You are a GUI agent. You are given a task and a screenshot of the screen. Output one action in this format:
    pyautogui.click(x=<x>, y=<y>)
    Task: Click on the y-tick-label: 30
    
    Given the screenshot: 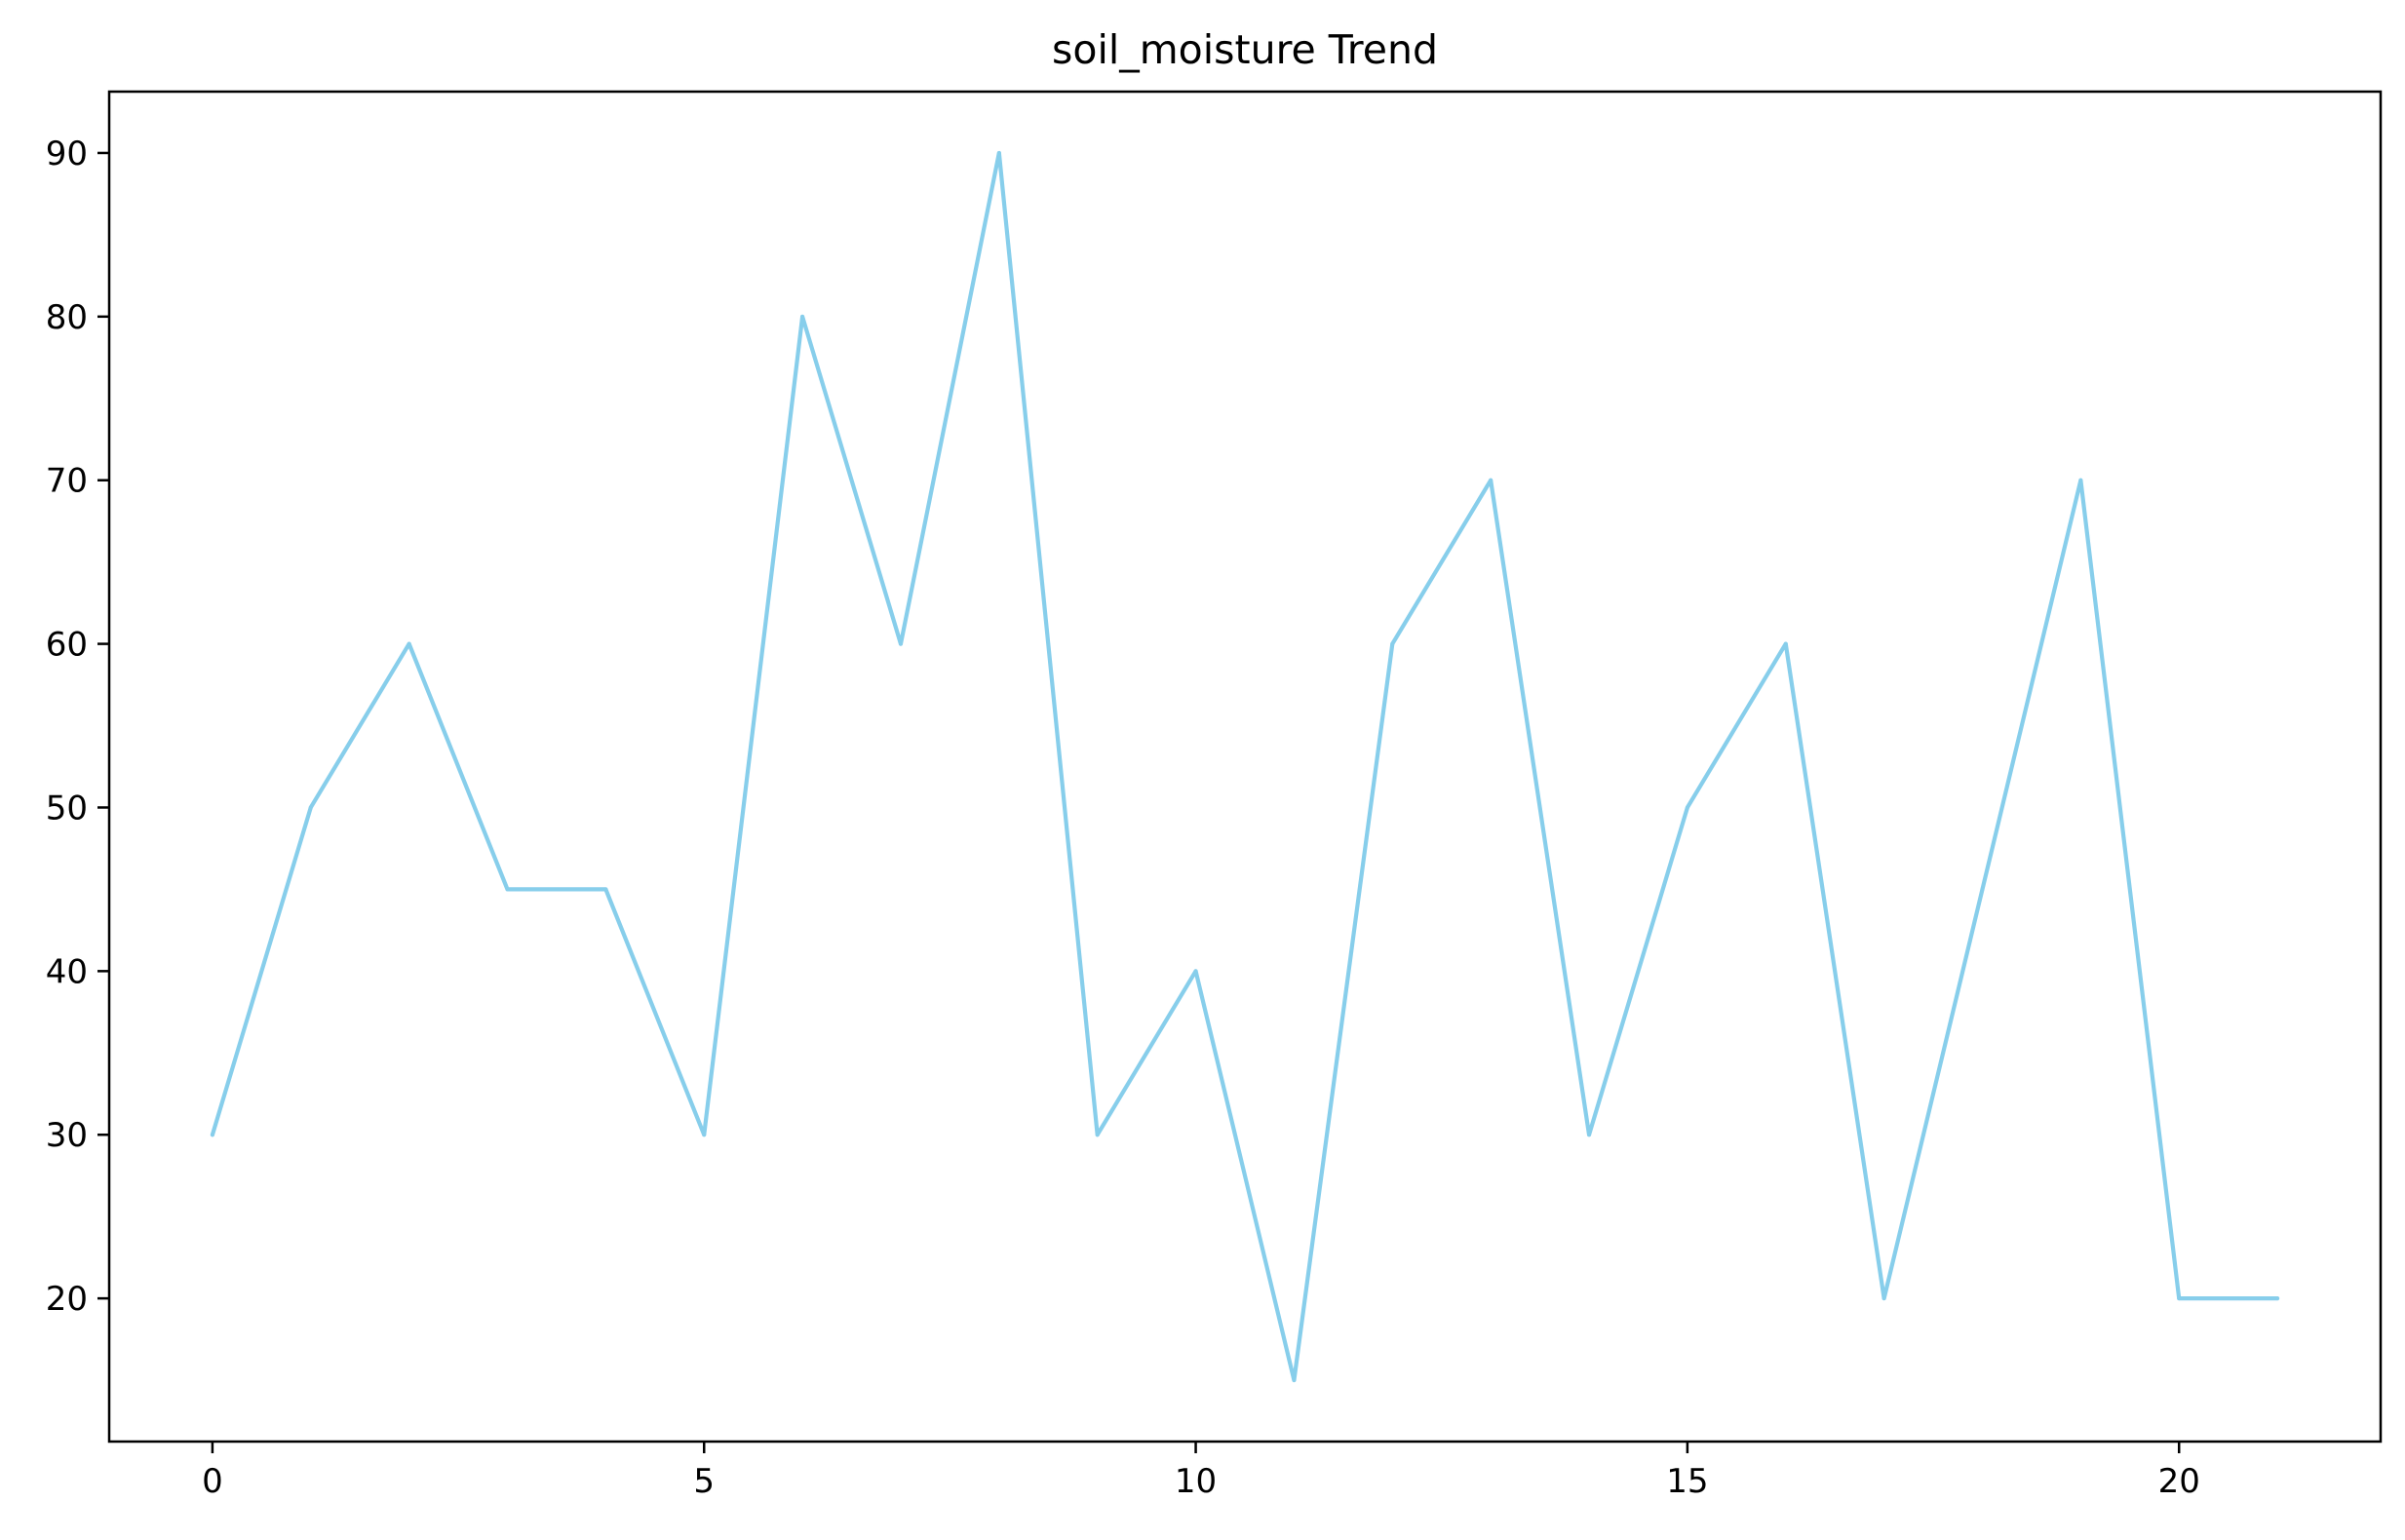 What is the action you would take?
    pyautogui.click(x=67, y=1135)
    